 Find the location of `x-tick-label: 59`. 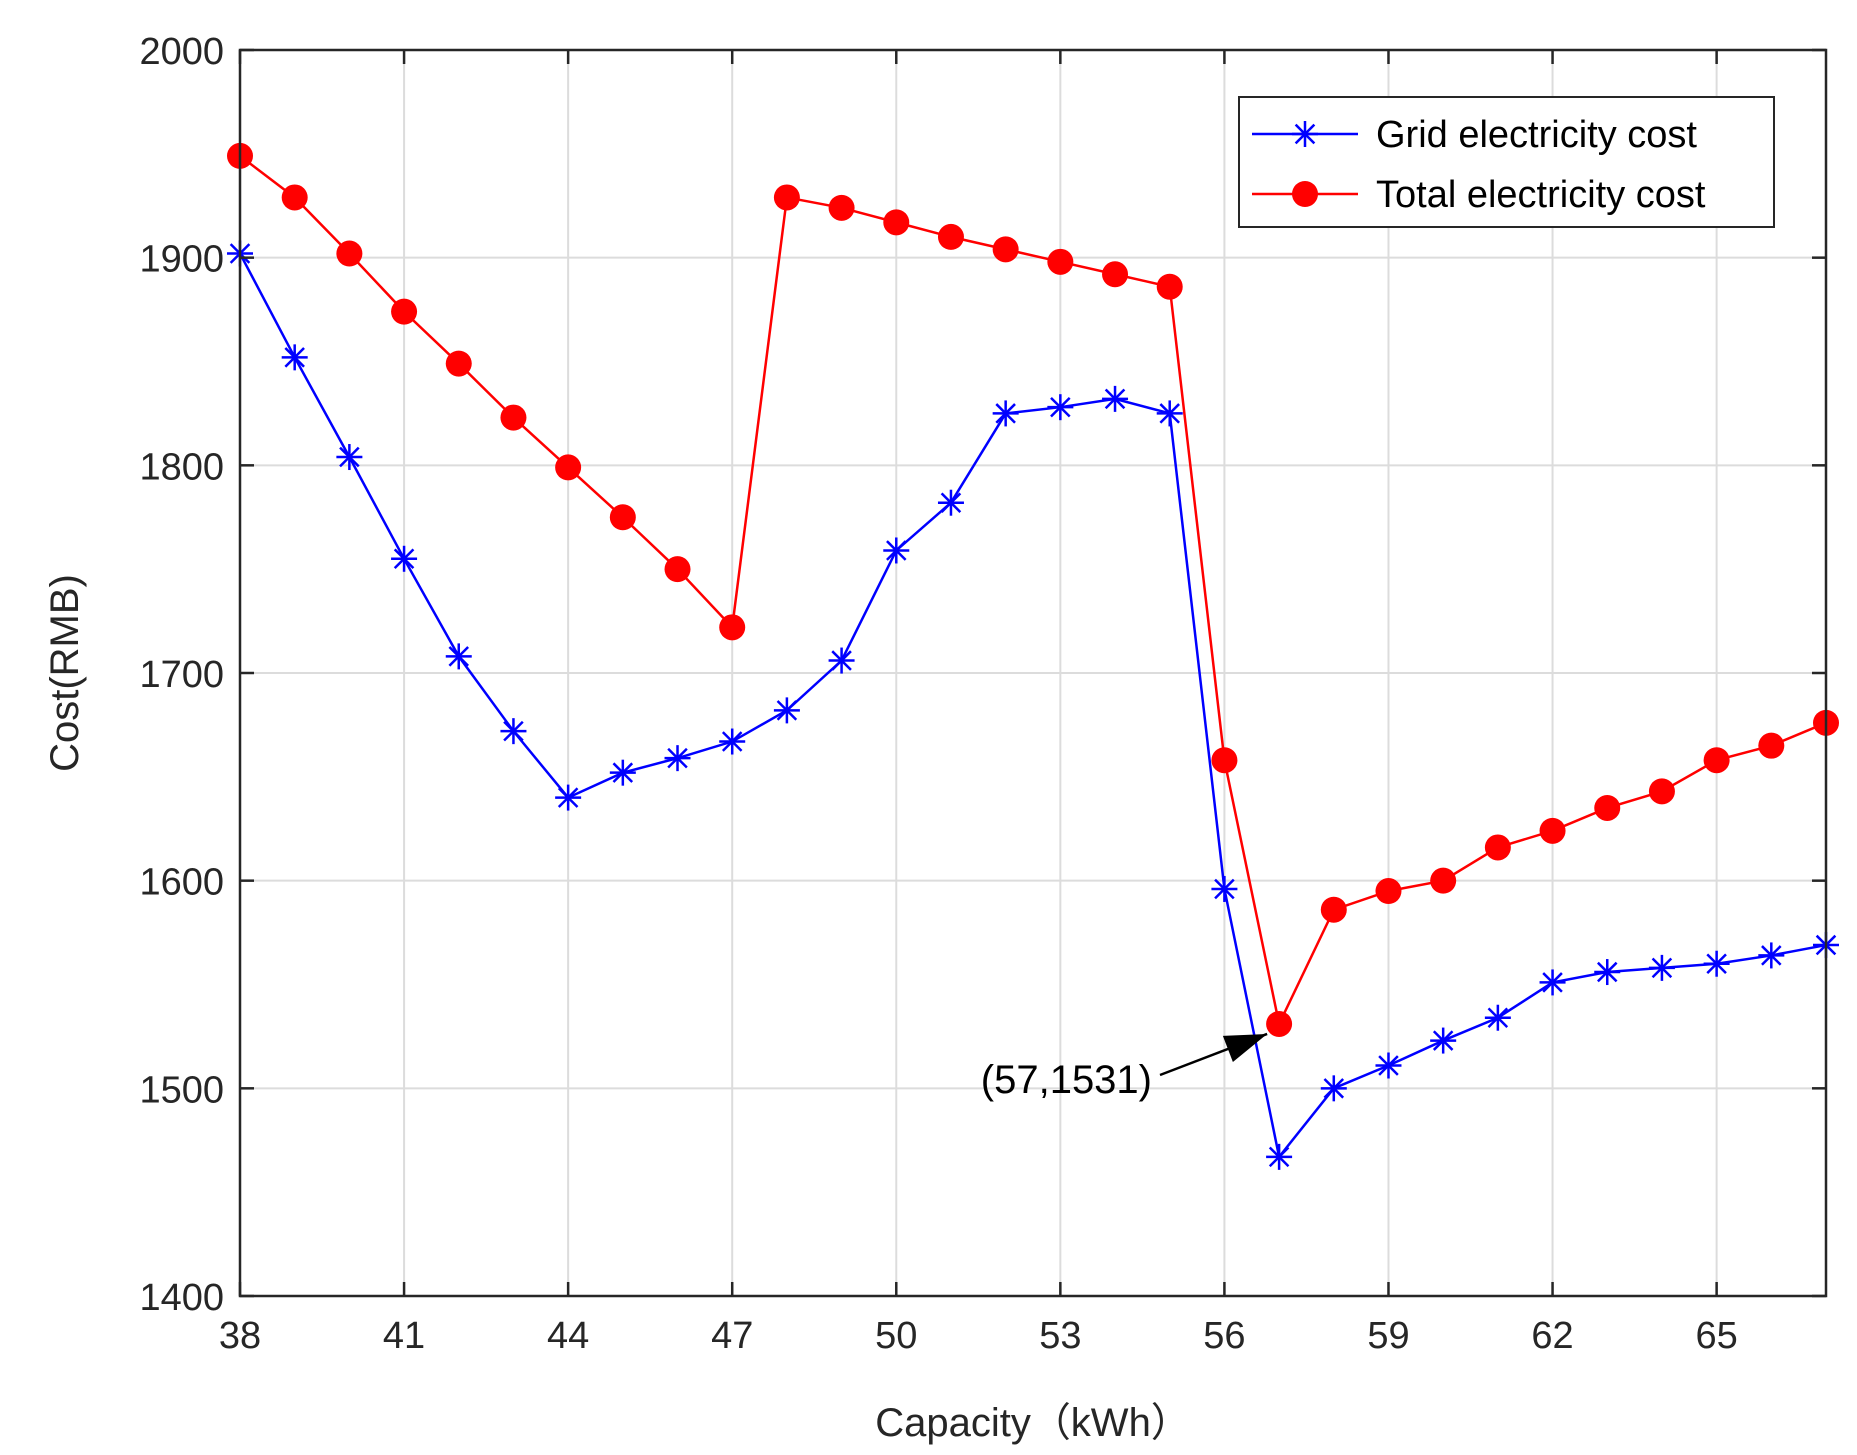

x-tick-label: 59 is located at coordinates (1388, 1336).